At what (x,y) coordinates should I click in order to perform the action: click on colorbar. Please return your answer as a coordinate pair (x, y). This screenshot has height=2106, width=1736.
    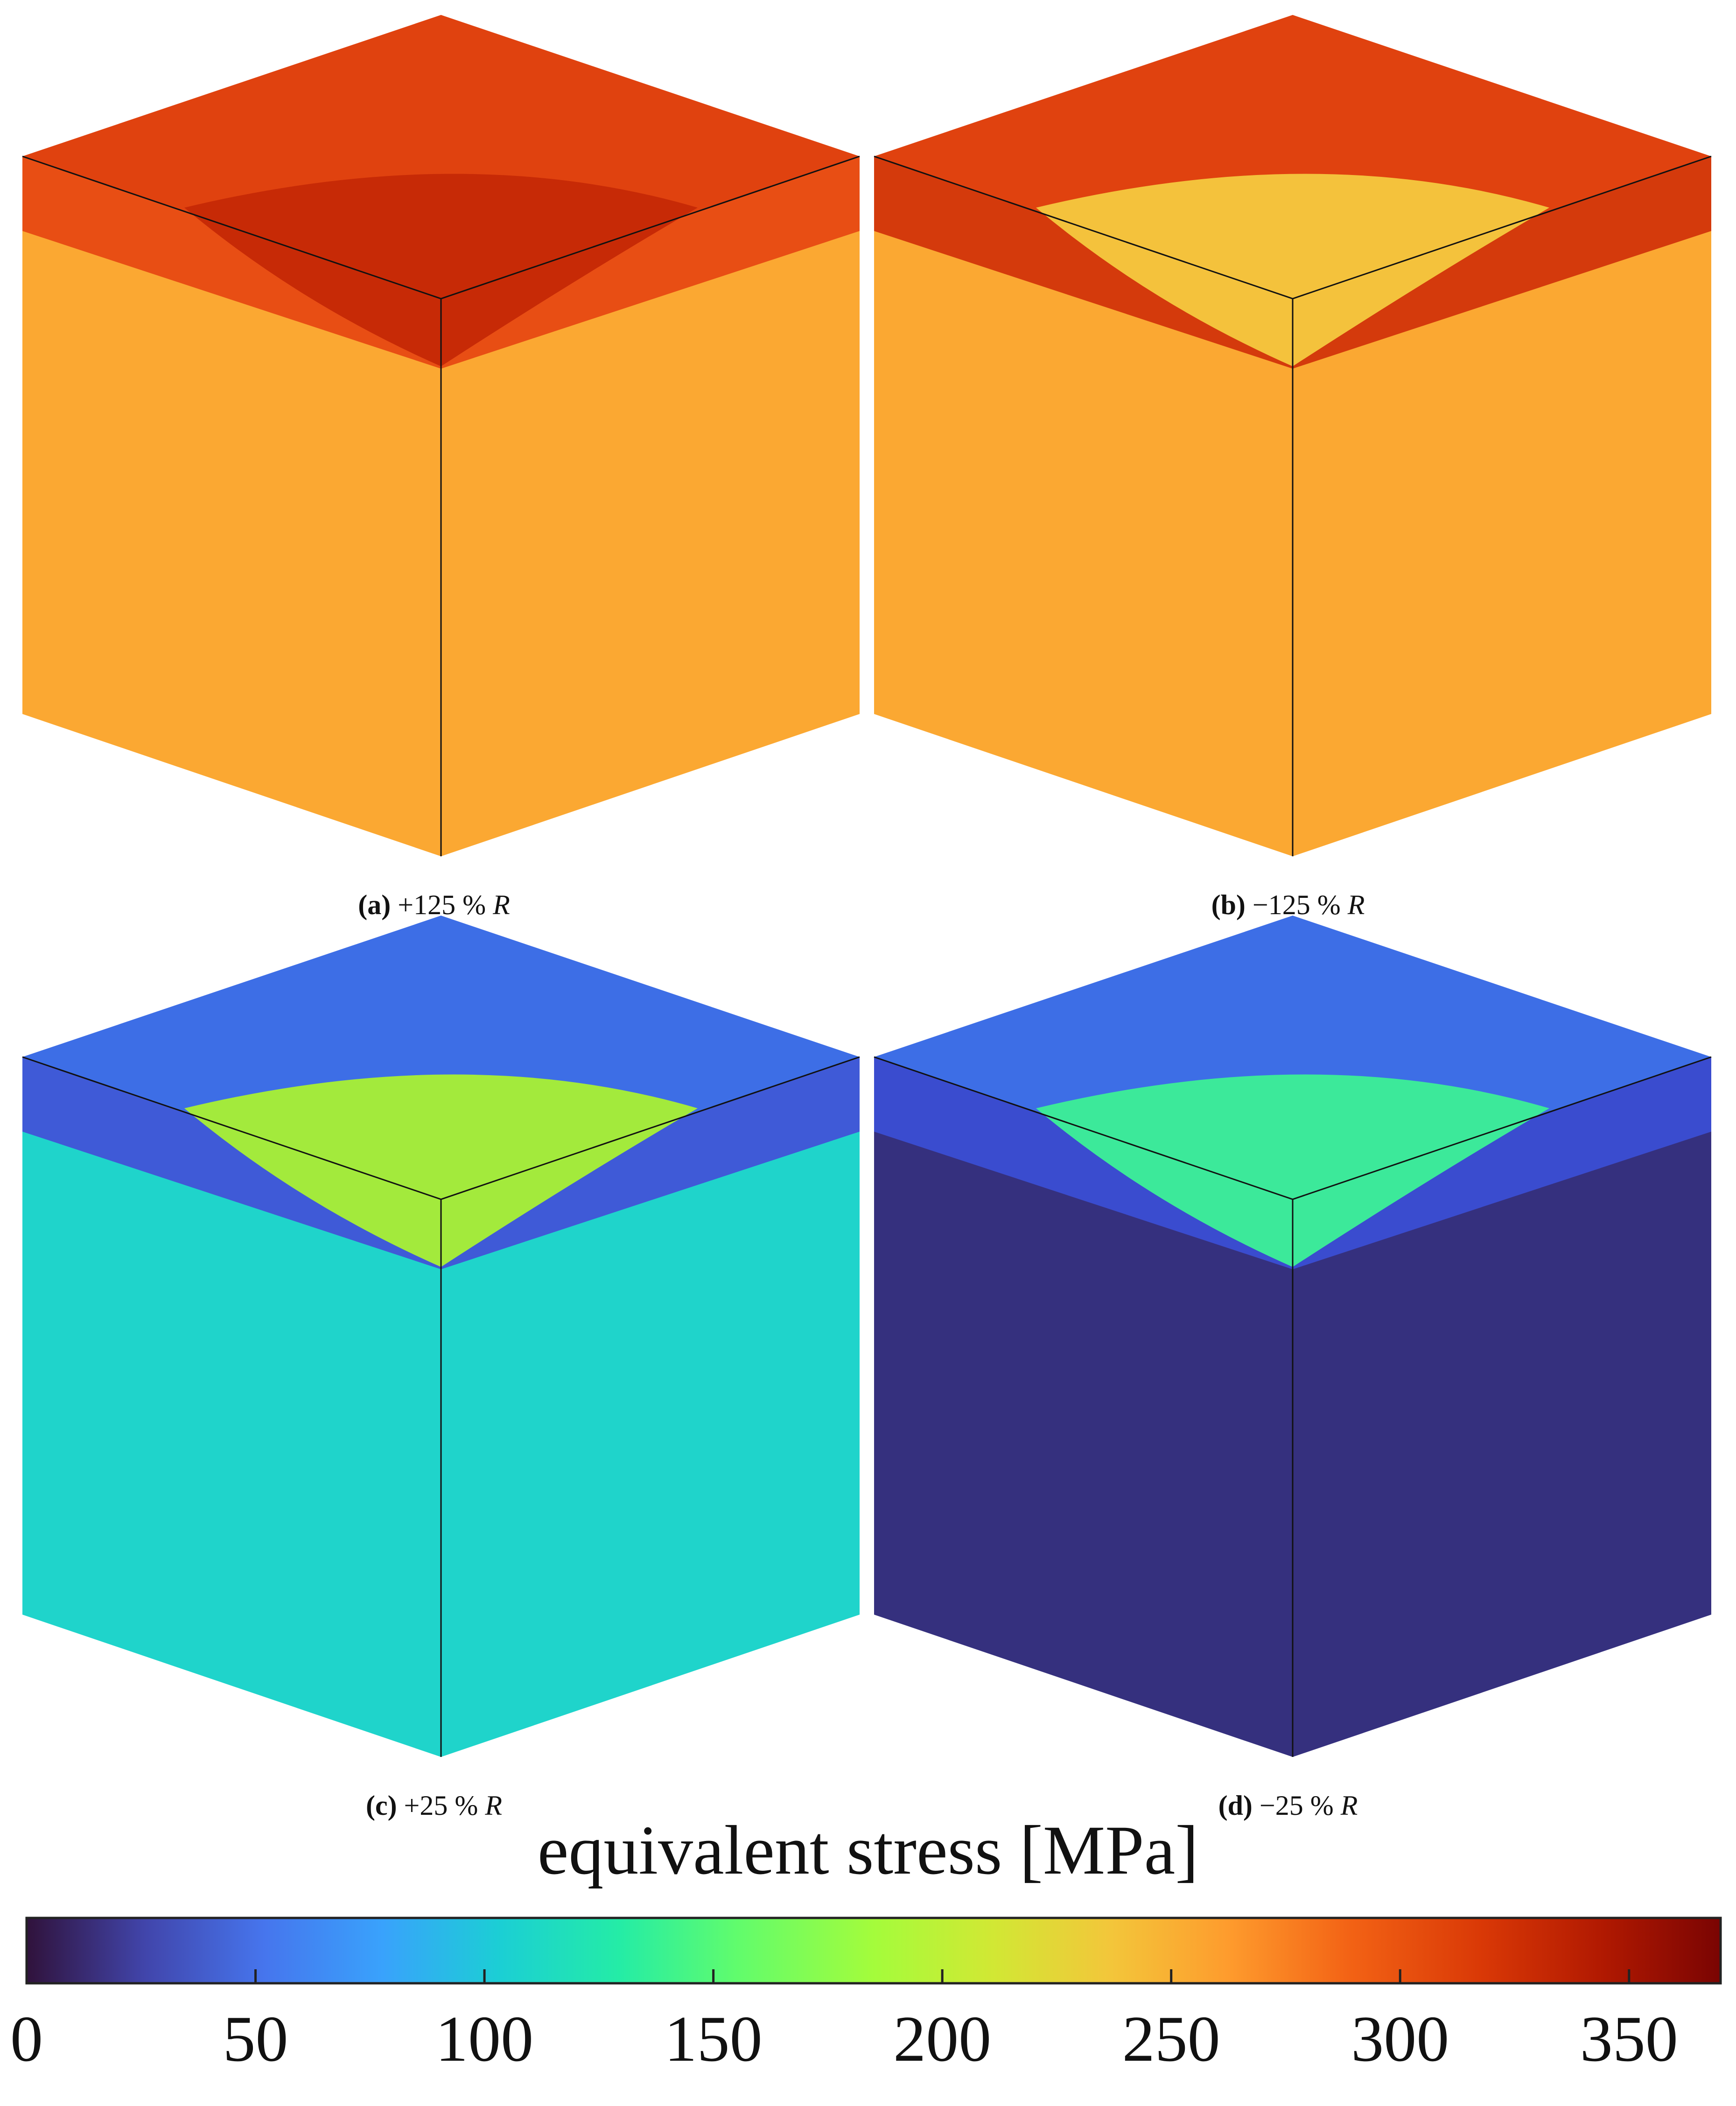
    Looking at the image, I should click on (873, 1951).